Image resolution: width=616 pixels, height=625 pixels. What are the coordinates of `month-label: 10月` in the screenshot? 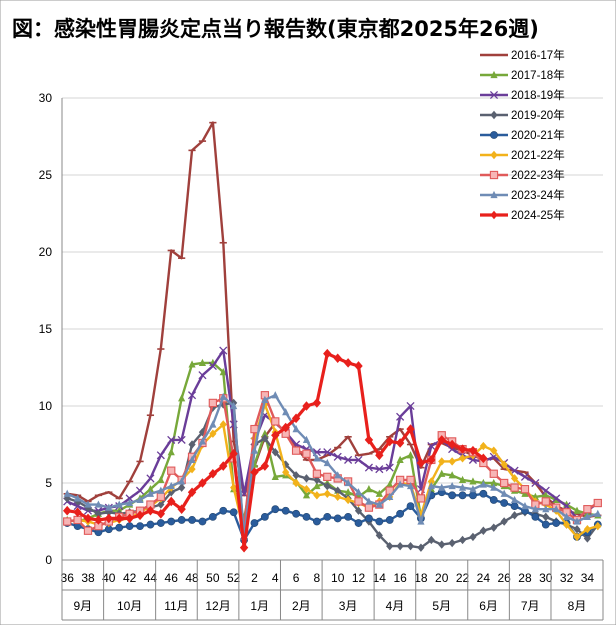 It's located at (129, 606).